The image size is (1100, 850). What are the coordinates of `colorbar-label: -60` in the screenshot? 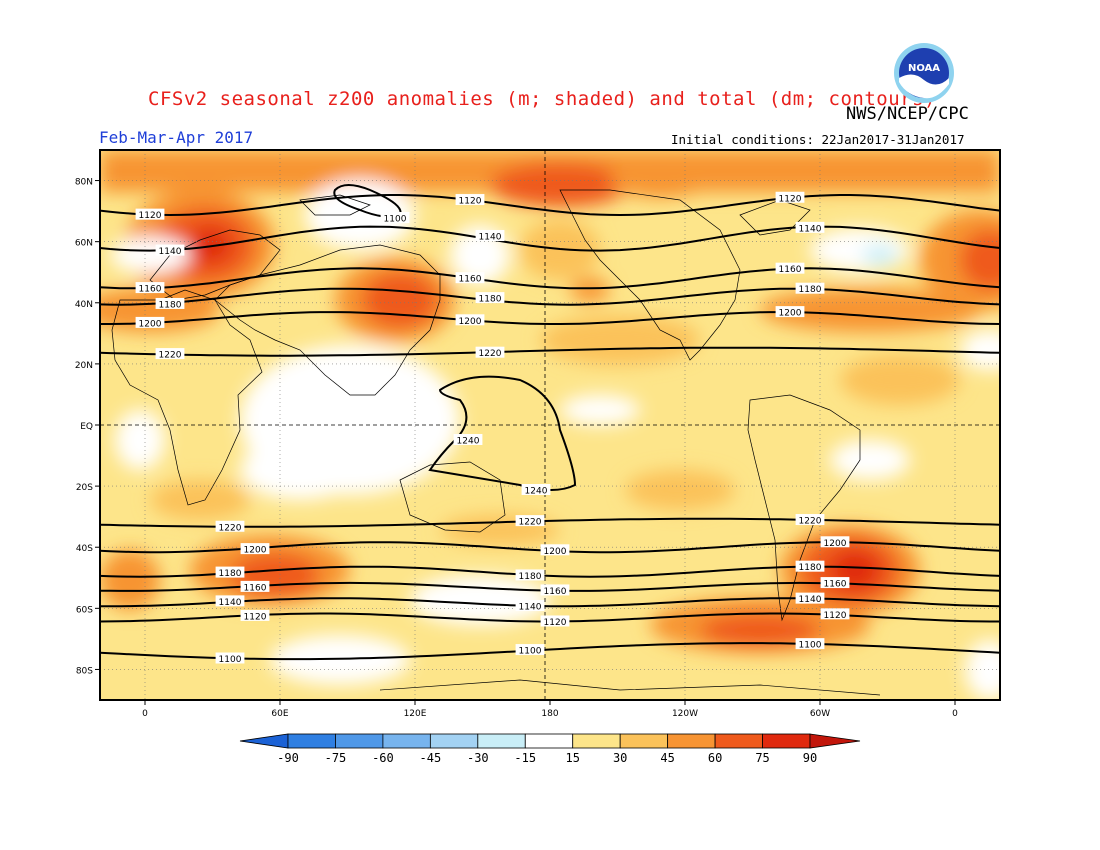 It's located at (383, 758).